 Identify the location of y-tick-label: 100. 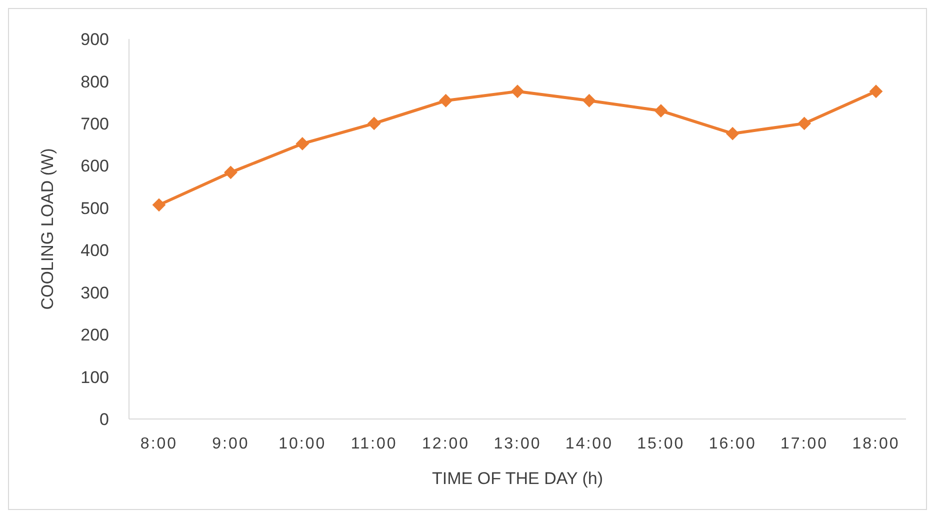
(94, 377).